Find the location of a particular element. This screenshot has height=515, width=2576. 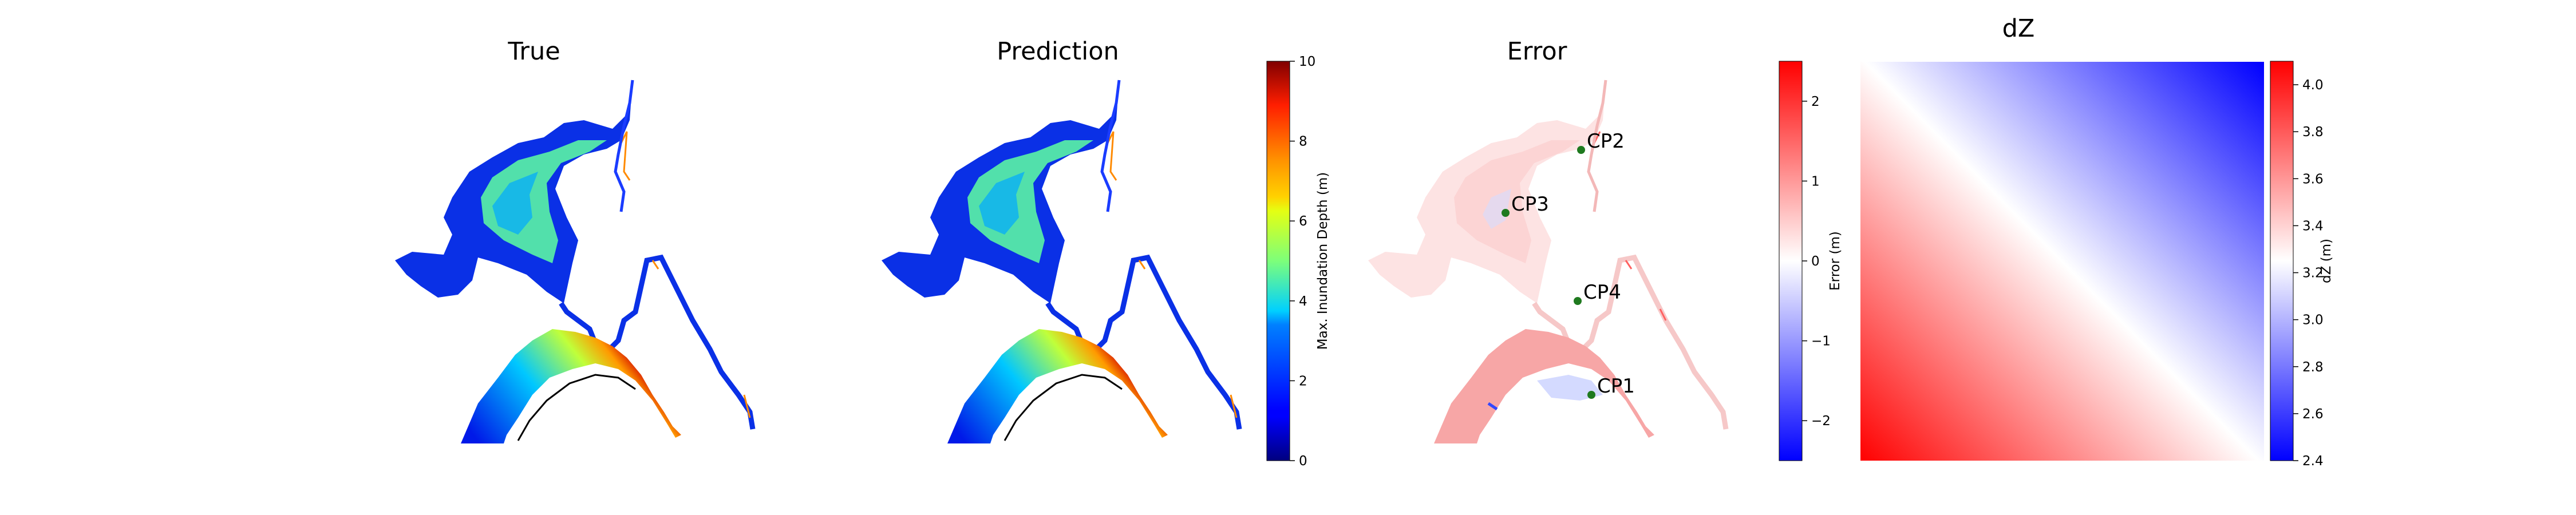

colorbar-tick-label: 6 is located at coordinates (1303, 221).